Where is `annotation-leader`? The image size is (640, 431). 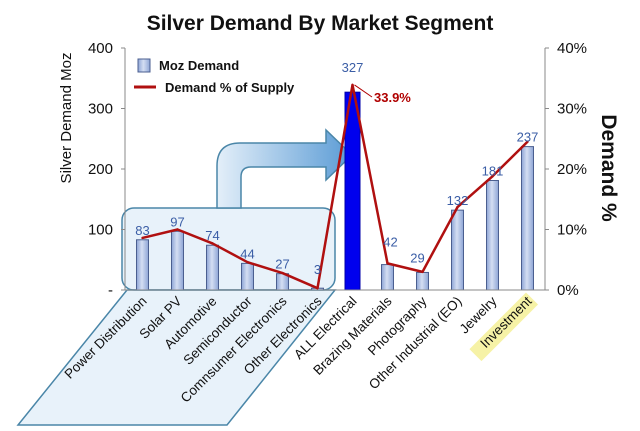
annotation-leader is located at coordinates (363, 91).